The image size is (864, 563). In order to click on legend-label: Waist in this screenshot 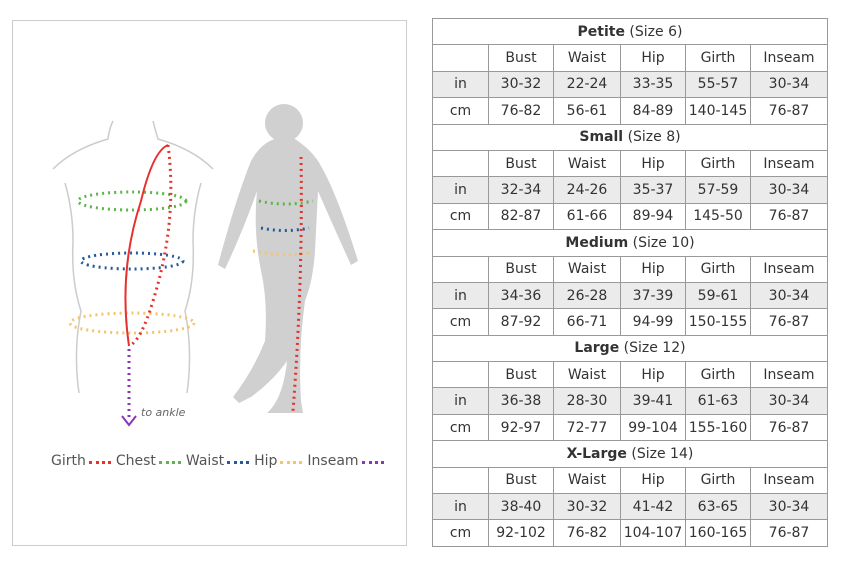, I will do `click(205, 461)`.